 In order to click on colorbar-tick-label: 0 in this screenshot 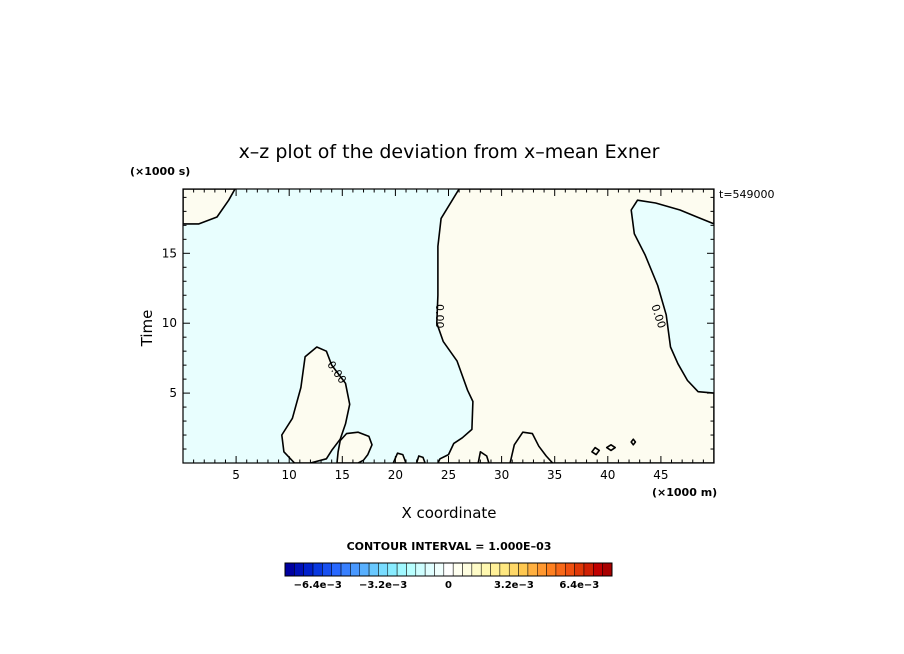, I will do `click(448, 585)`.